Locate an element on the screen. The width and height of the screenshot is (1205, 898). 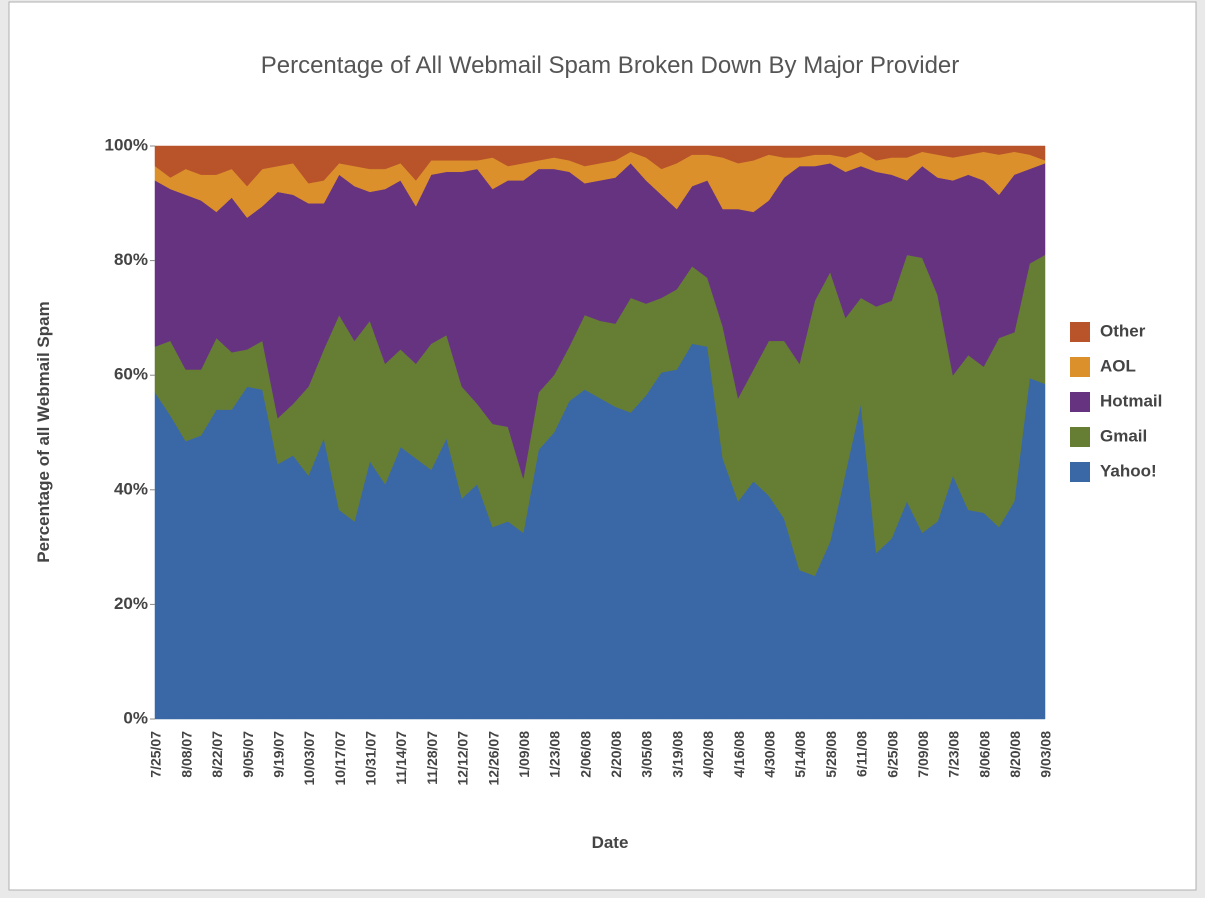
x-tick-label: 4/16/08 is located at coordinates (739, 754).